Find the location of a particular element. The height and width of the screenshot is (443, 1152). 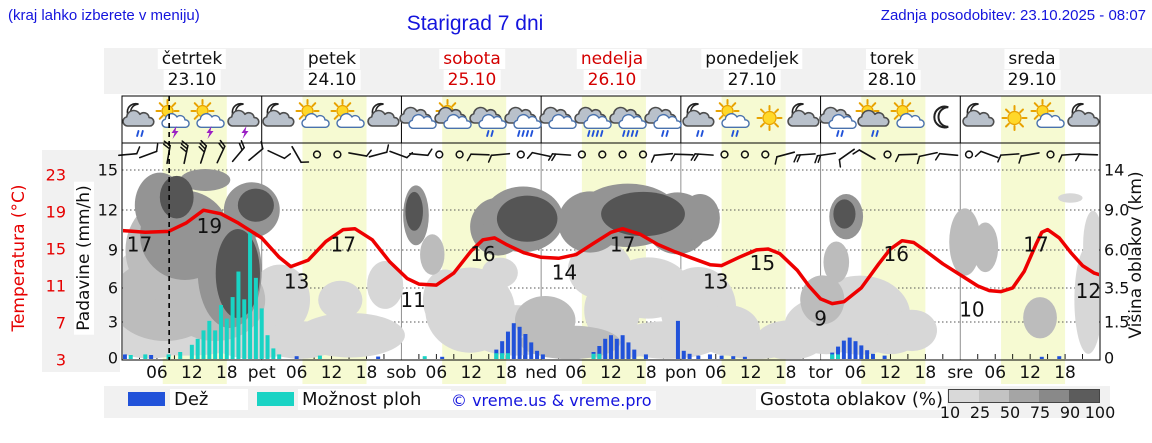

menu-hint: (kraj lahko izberete v meniju) is located at coordinates (104, 15).